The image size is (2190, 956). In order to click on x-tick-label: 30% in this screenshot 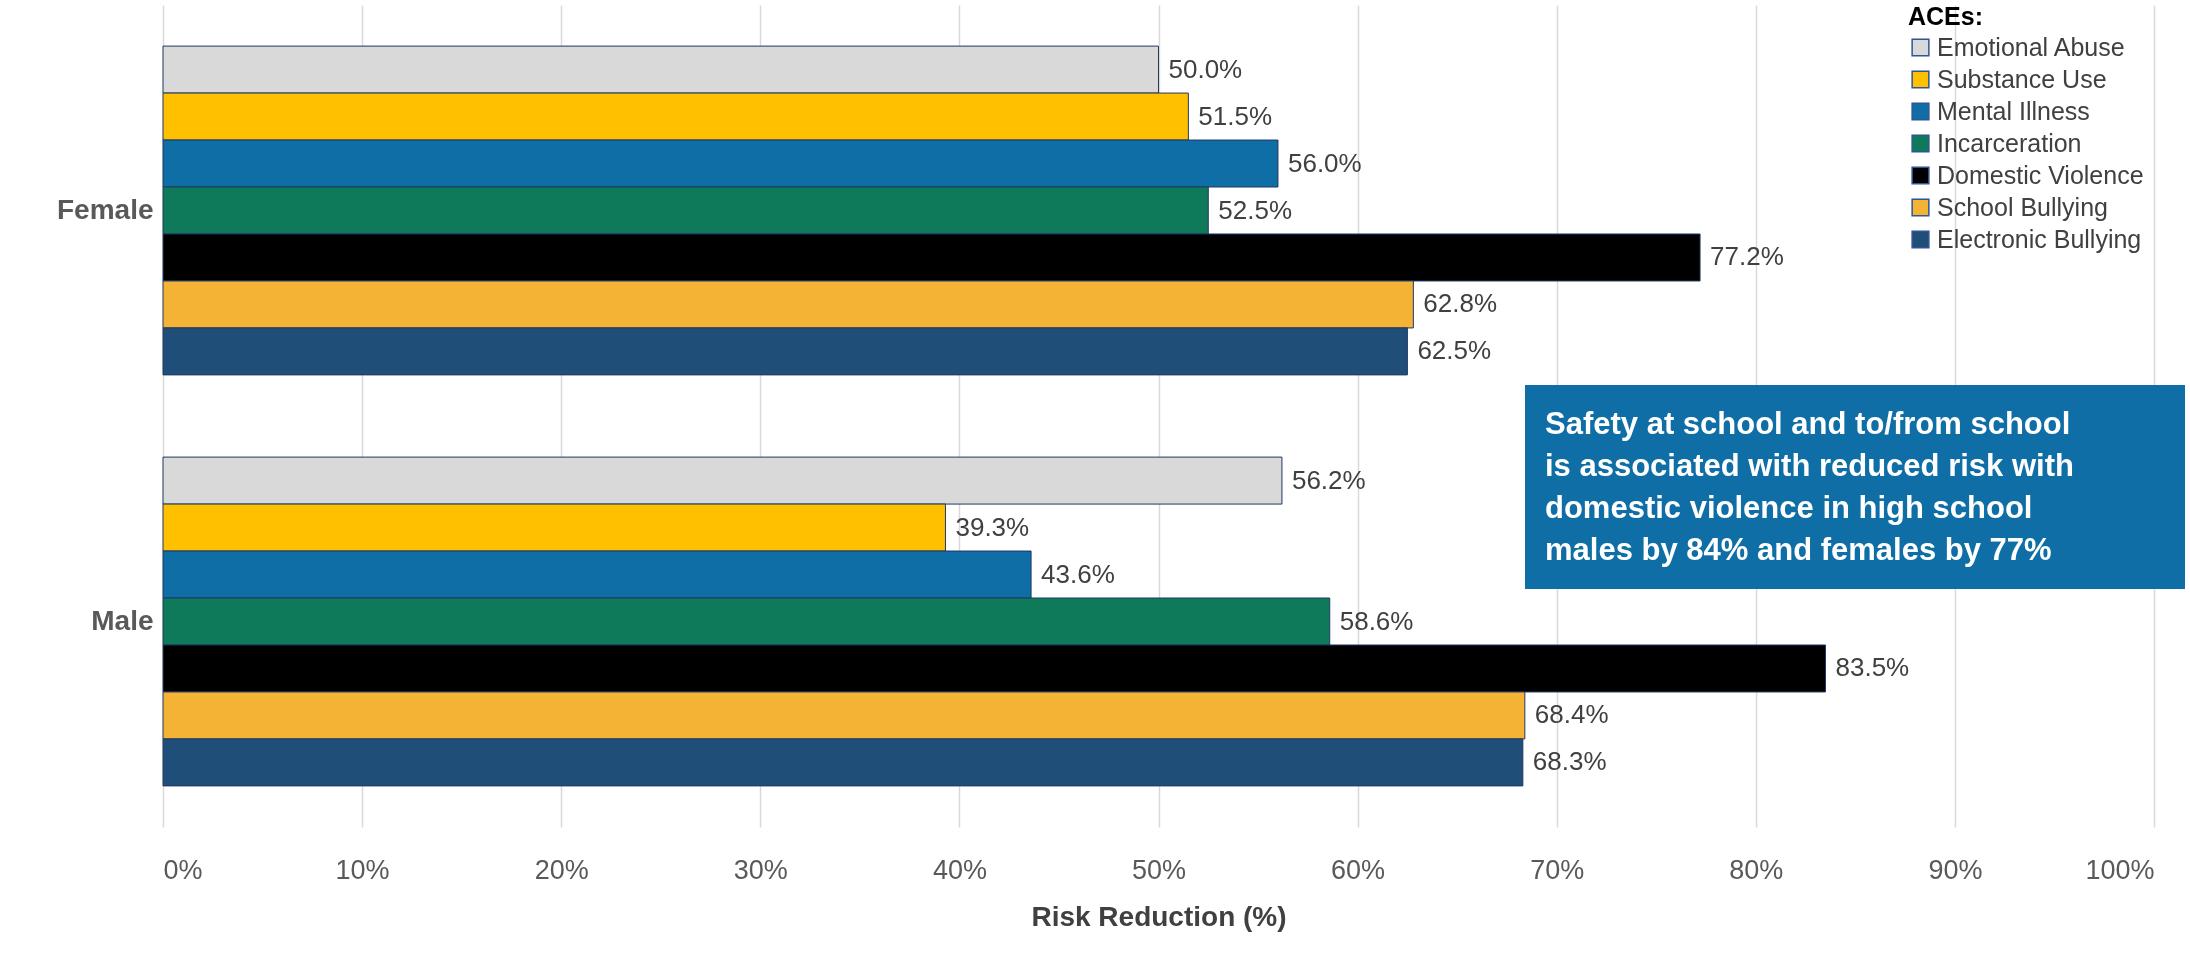, I will do `click(760, 869)`.